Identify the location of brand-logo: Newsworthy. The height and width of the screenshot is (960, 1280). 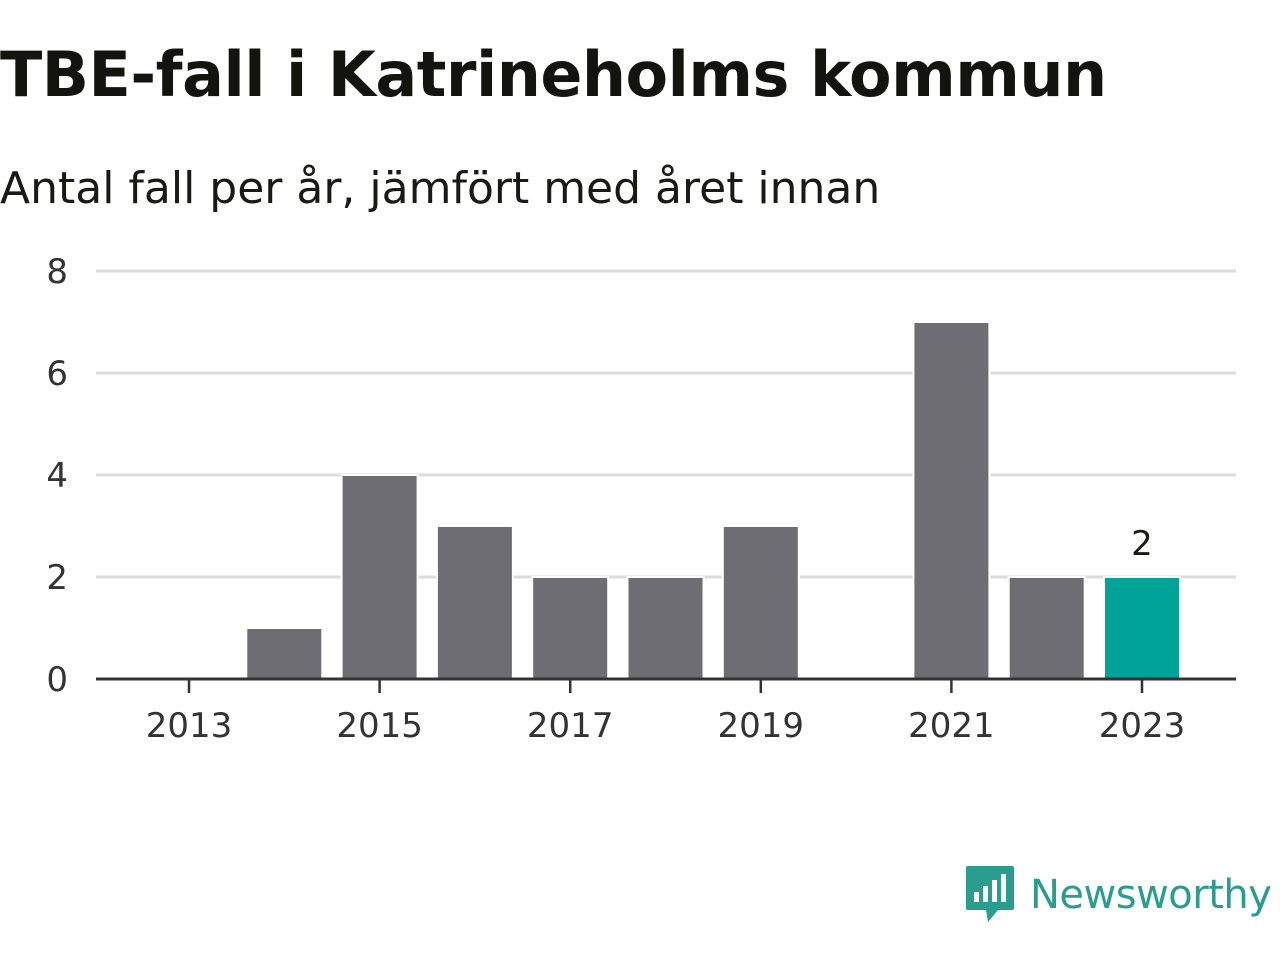
(1118, 895).